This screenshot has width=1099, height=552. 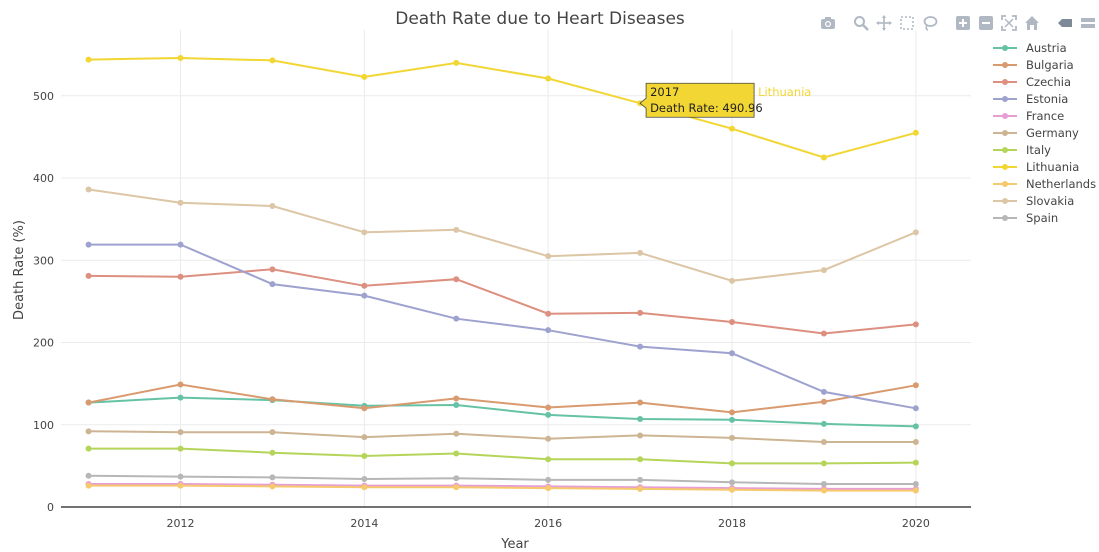 I want to click on series-italy, so click(x=502, y=456).